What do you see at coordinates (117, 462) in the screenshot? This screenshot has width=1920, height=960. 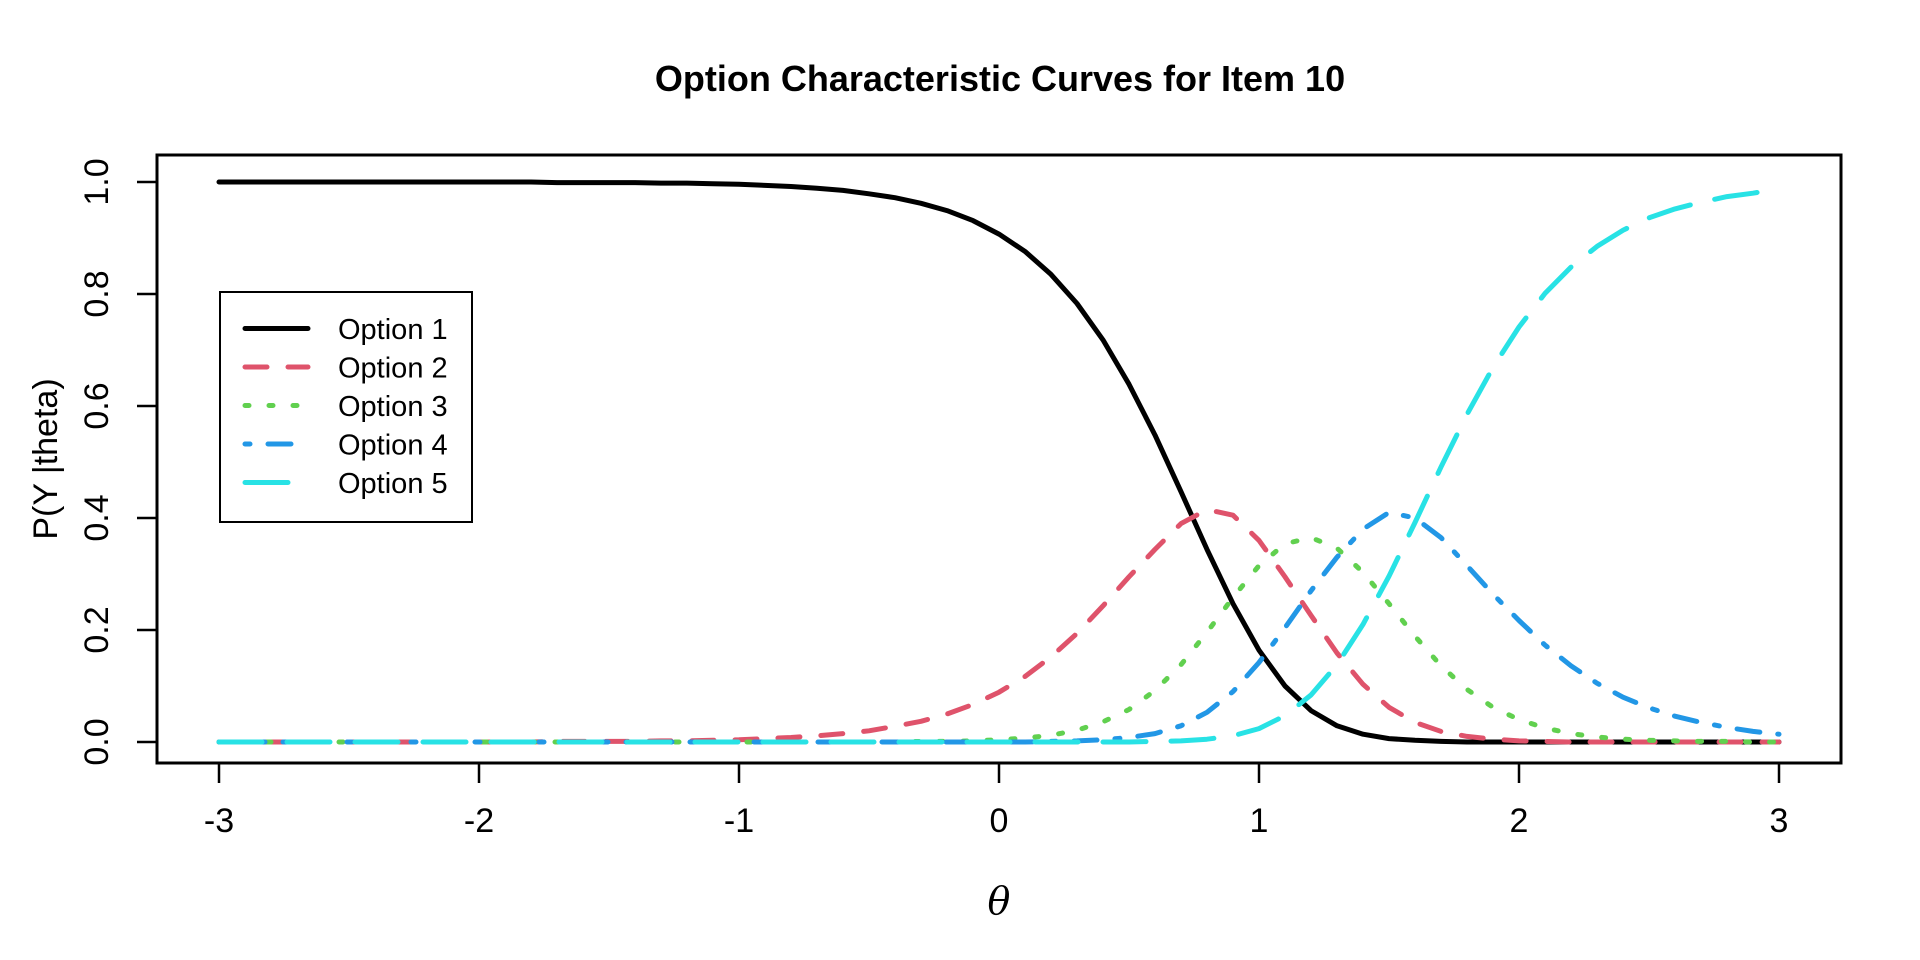 I see `y-axis: 0.0 0.2 0.4 0.6 0.8 1.0` at bounding box center [117, 462].